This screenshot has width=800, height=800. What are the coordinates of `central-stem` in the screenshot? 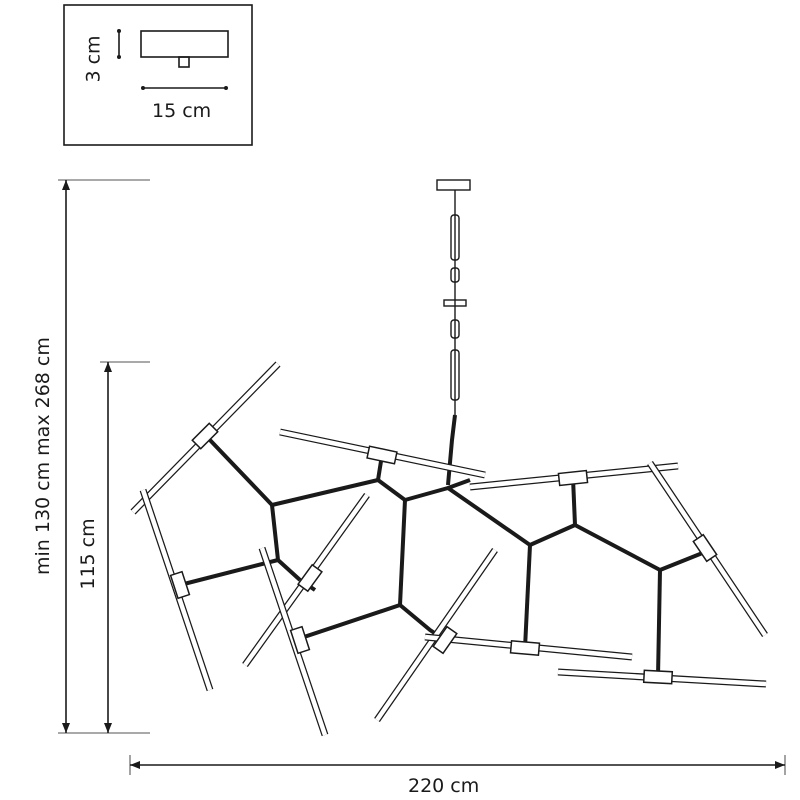 It's located at (451, 450).